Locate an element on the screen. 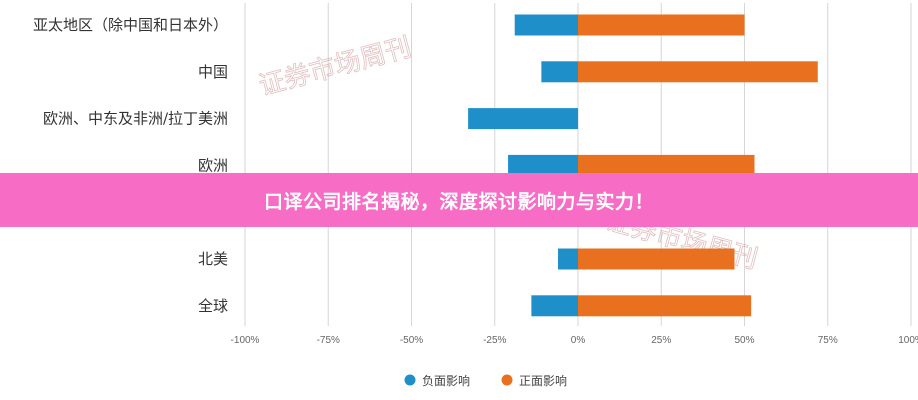 Image resolution: width=918 pixels, height=400 pixels. legend-label: 正面影响 is located at coordinates (543, 380).